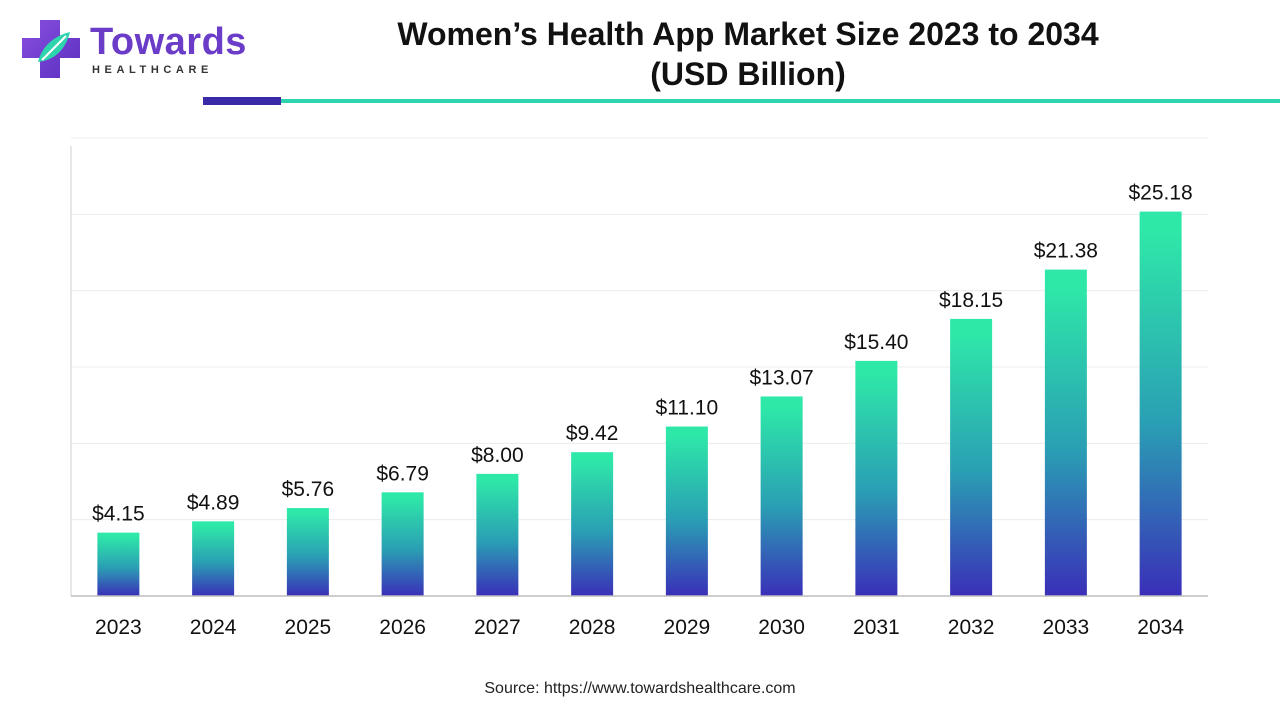 The image size is (1280, 720). I want to click on chart-title-line-2: (USD Billion), so click(748, 74).